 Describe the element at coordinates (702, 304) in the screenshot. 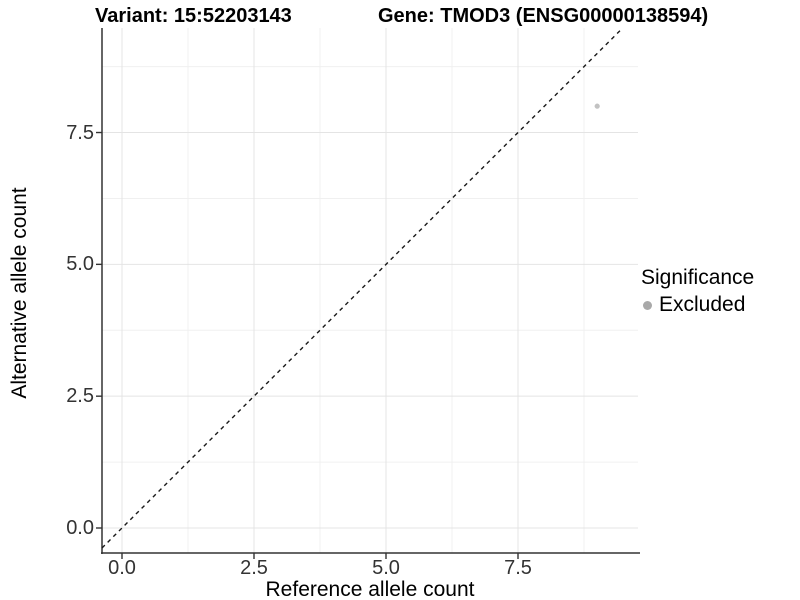

I see `legend-item-label: Excluded` at that location.